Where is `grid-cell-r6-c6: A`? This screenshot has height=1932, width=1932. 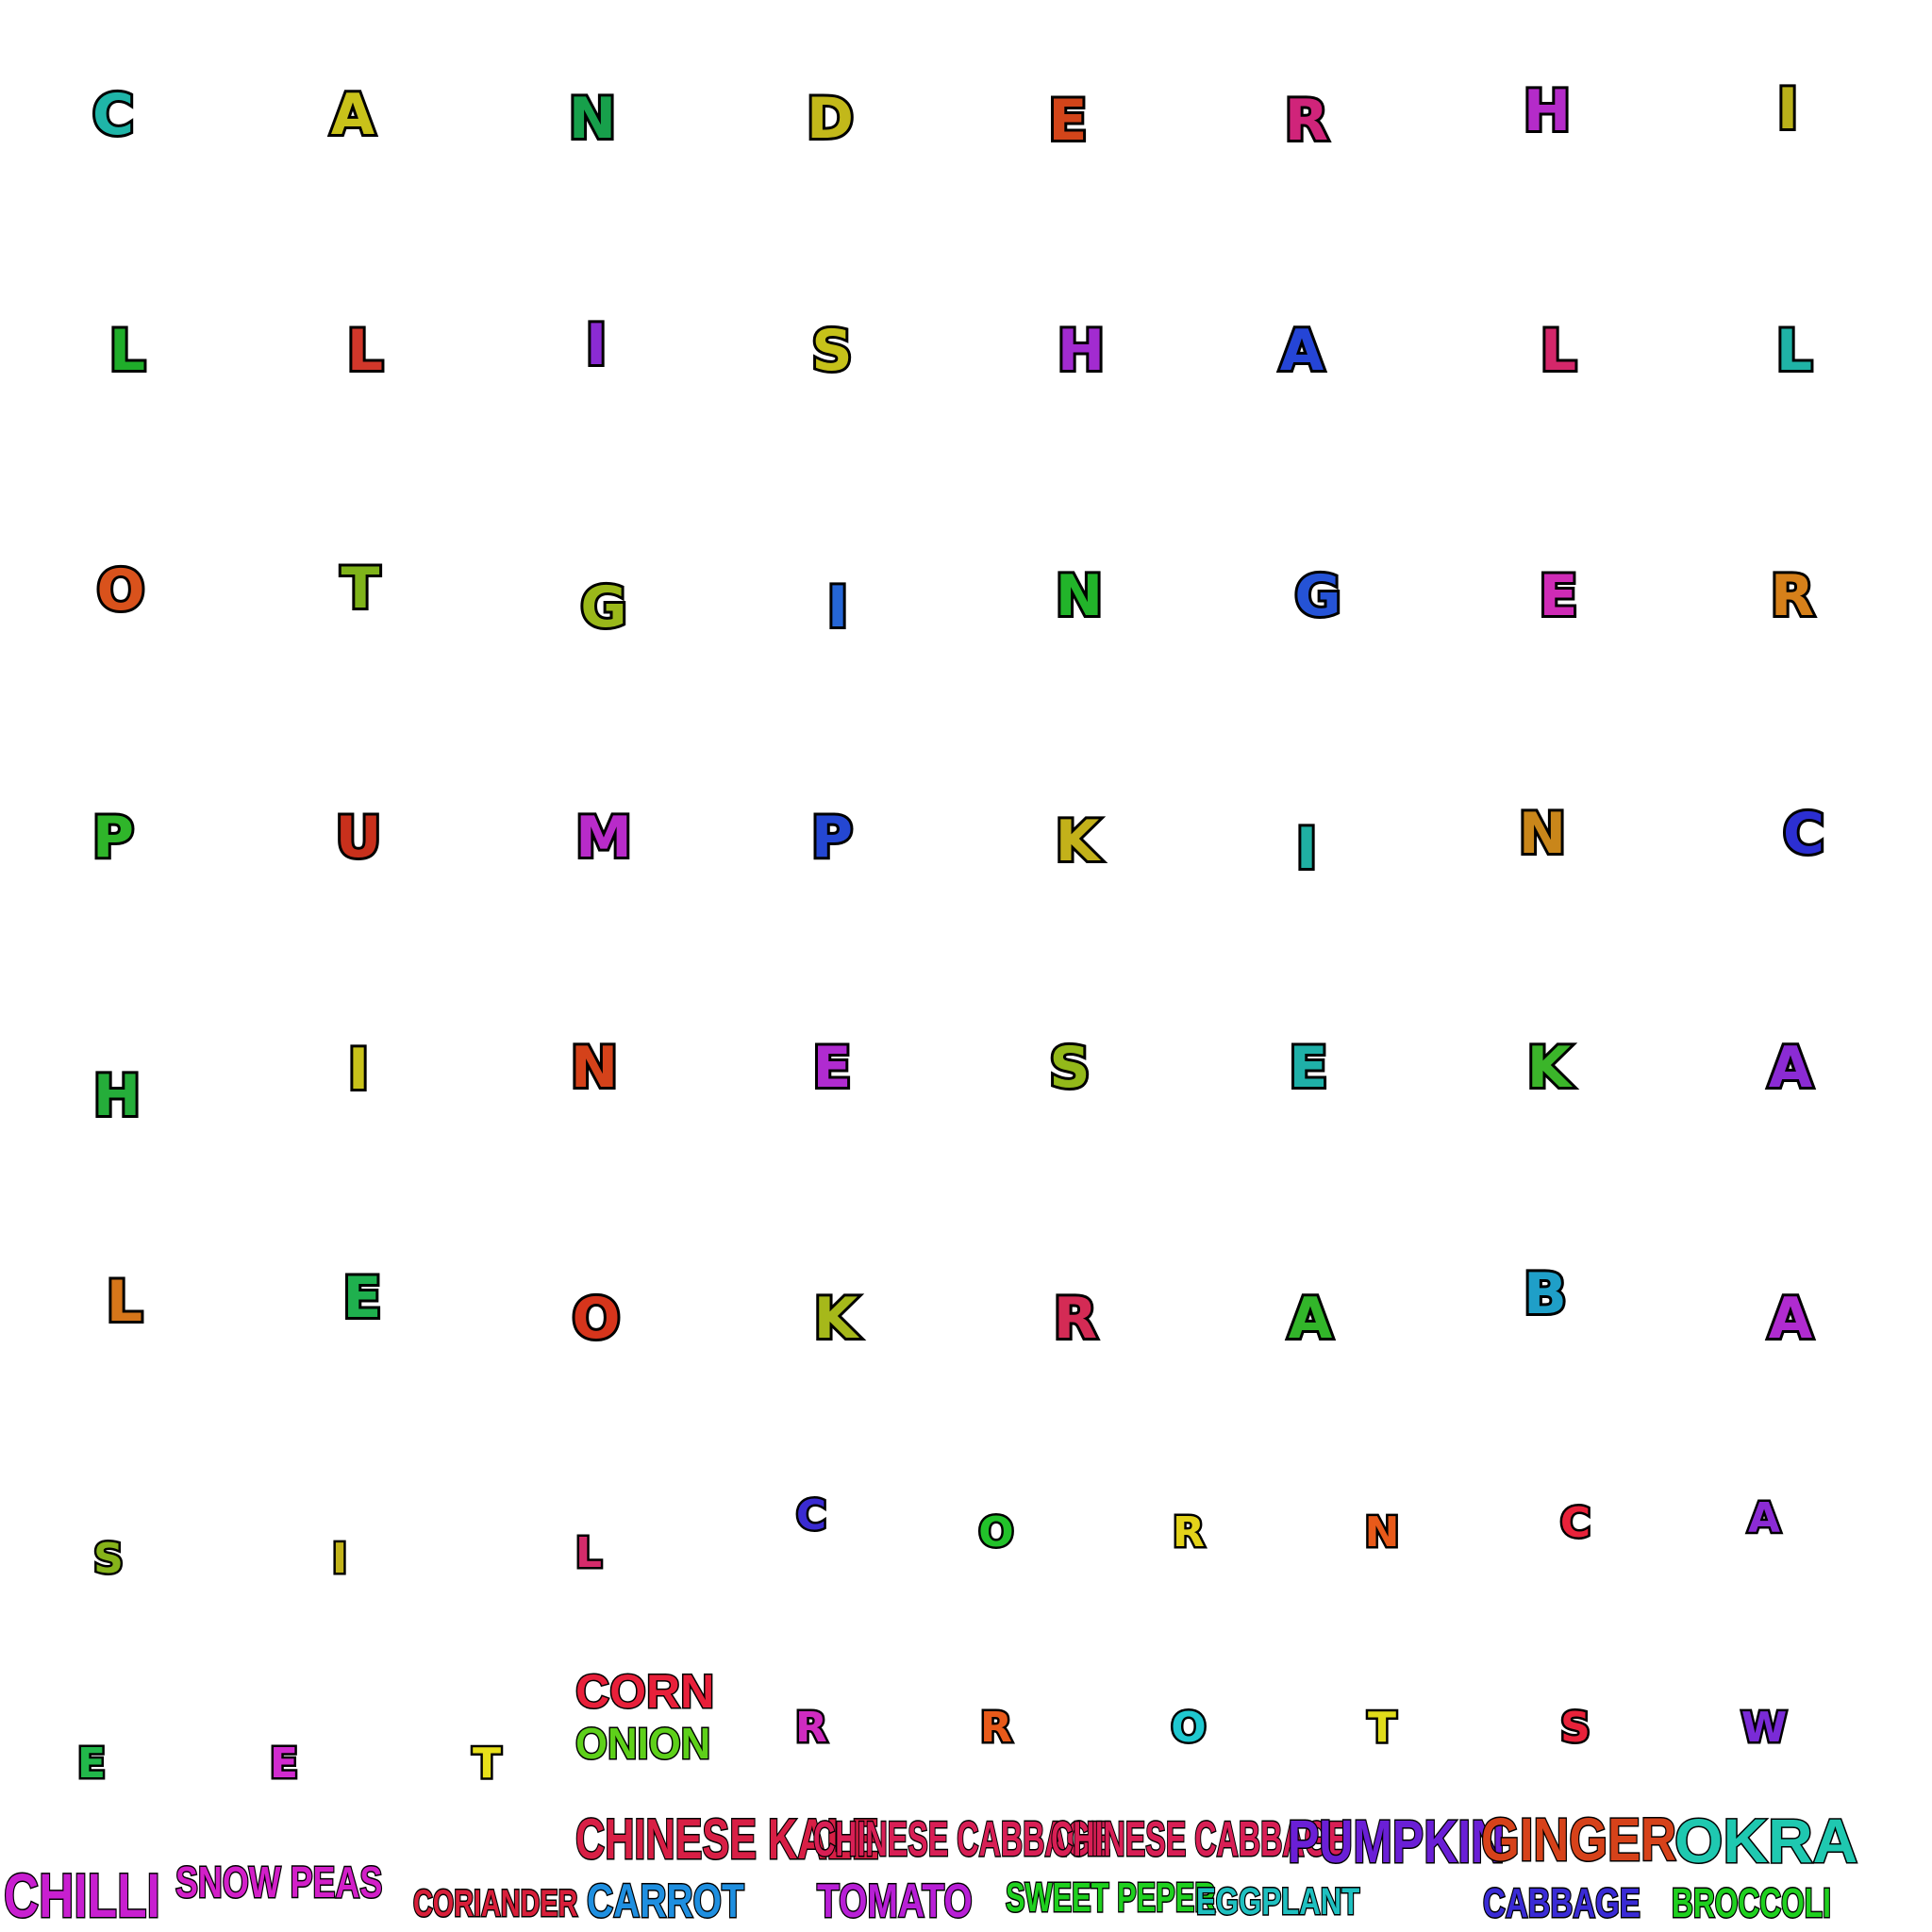
grid-cell-r6-c6: A is located at coordinates (1310, 1319).